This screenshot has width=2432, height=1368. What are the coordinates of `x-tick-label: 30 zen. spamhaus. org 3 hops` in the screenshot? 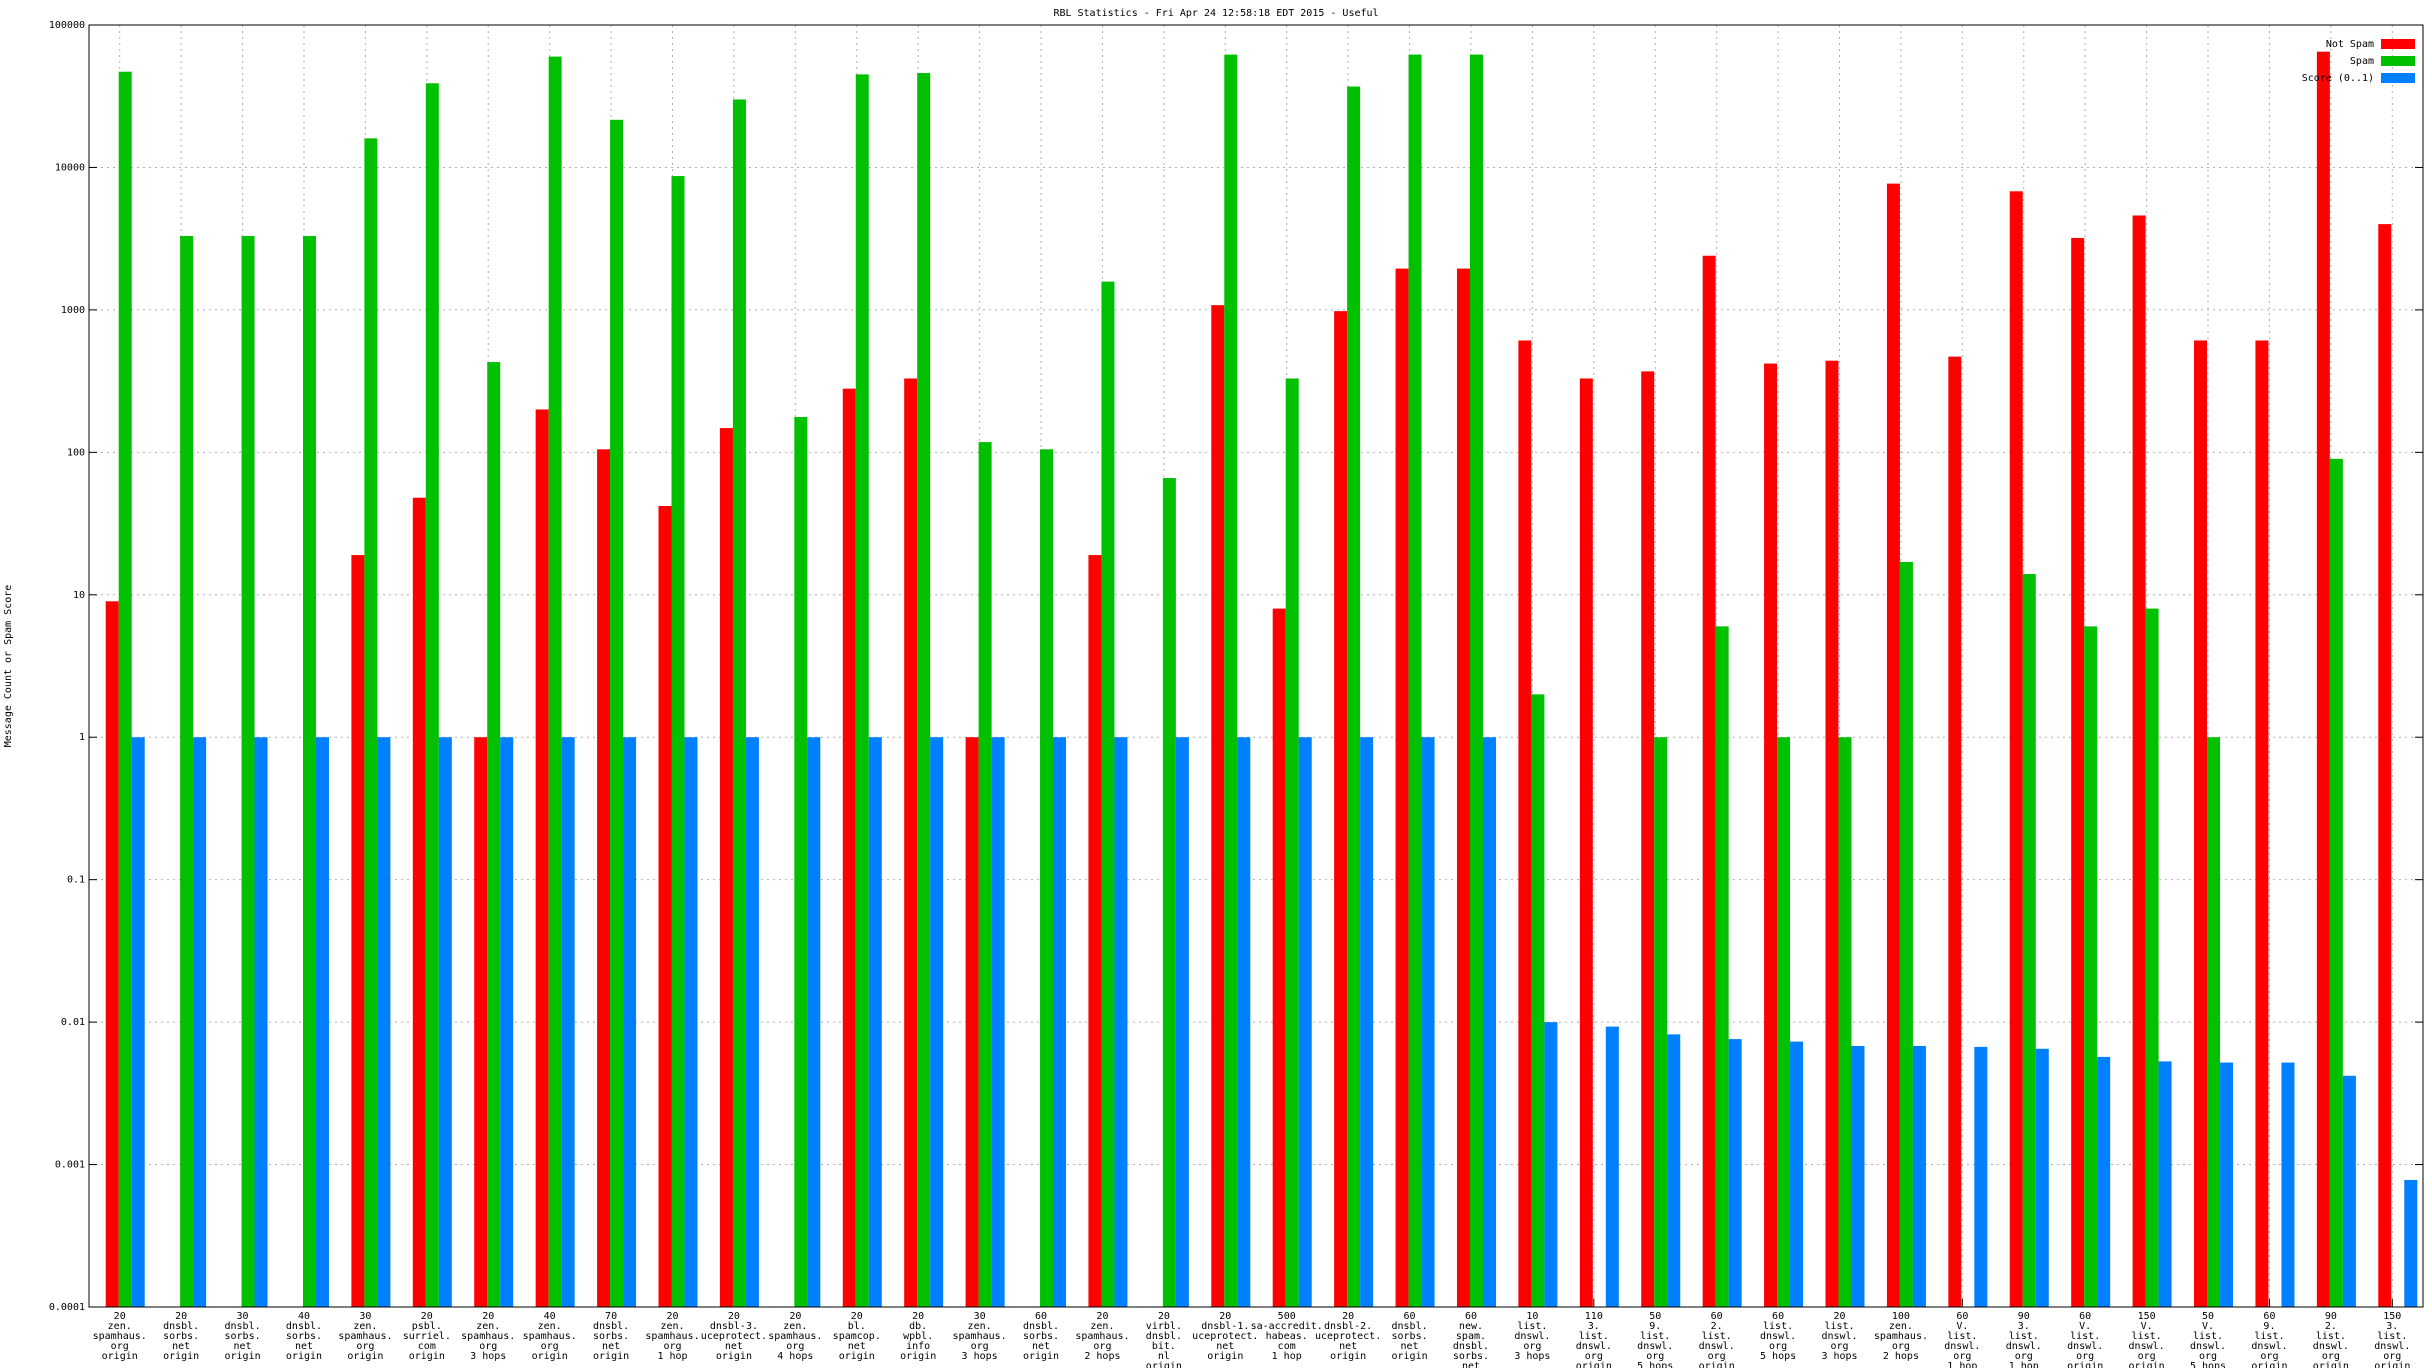 It's located at (980, 1336).